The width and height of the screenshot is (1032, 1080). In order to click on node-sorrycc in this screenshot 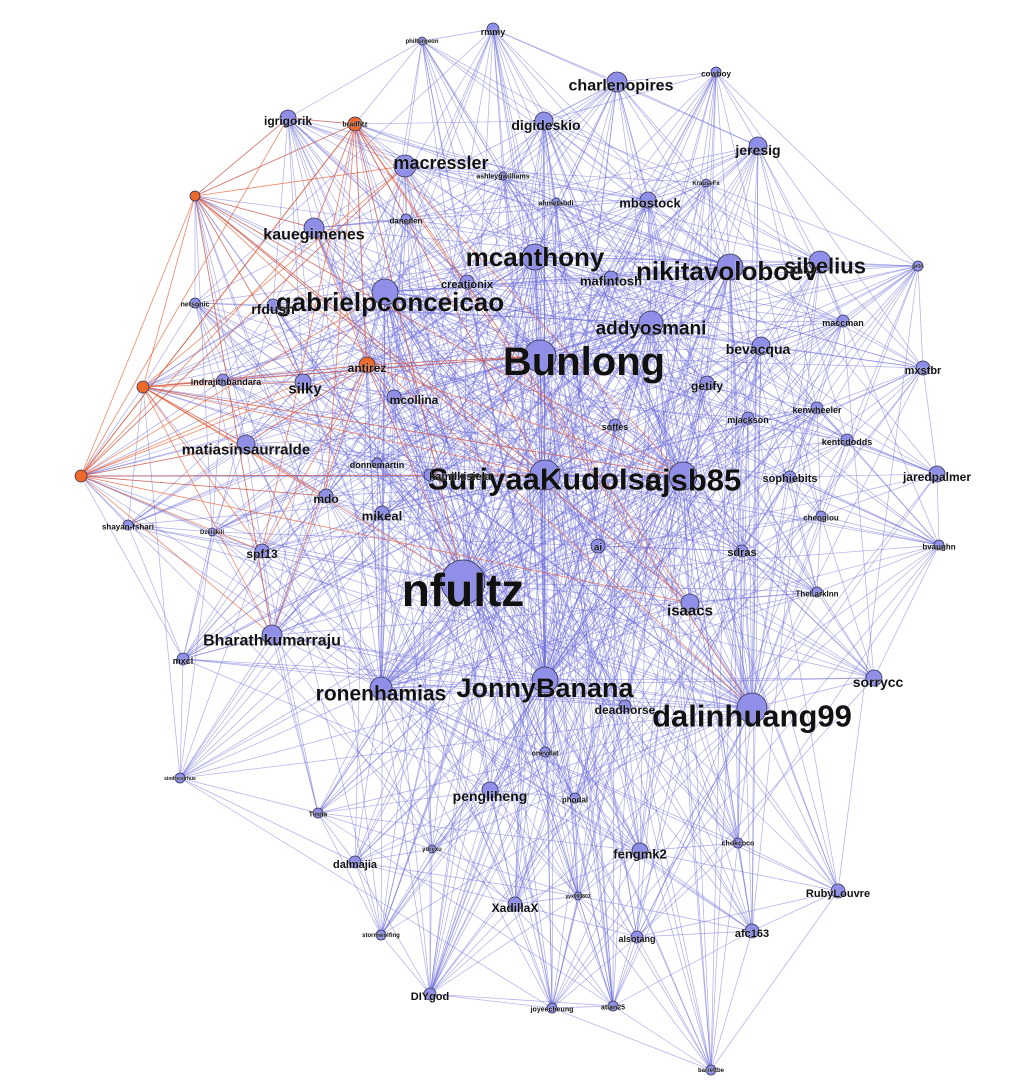, I will do `click(874, 678)`.